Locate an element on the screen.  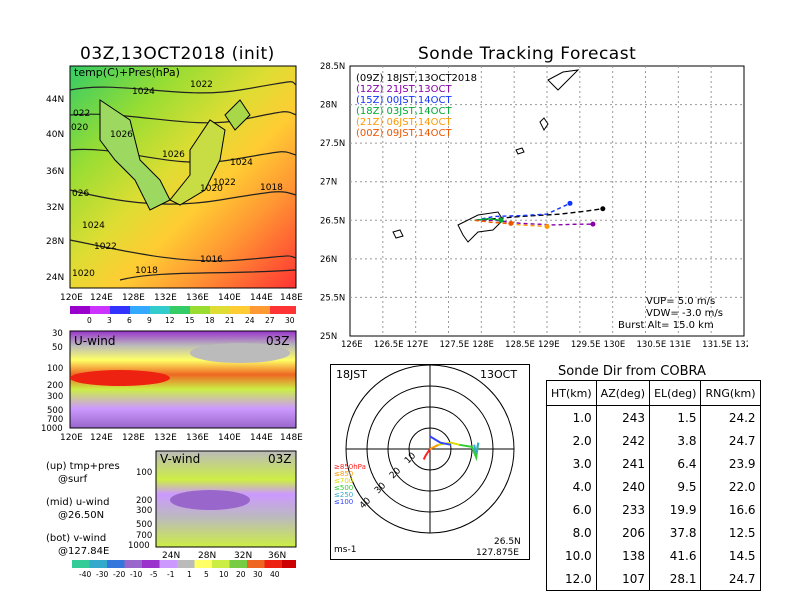
lon-label: 148E is located at coordinates (291, 298).